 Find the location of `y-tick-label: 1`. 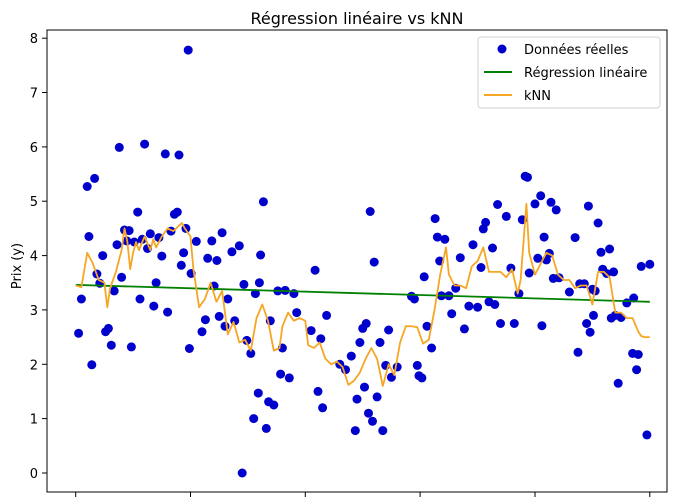

y-tick-label: 1 is located at coordinates (34, 420).